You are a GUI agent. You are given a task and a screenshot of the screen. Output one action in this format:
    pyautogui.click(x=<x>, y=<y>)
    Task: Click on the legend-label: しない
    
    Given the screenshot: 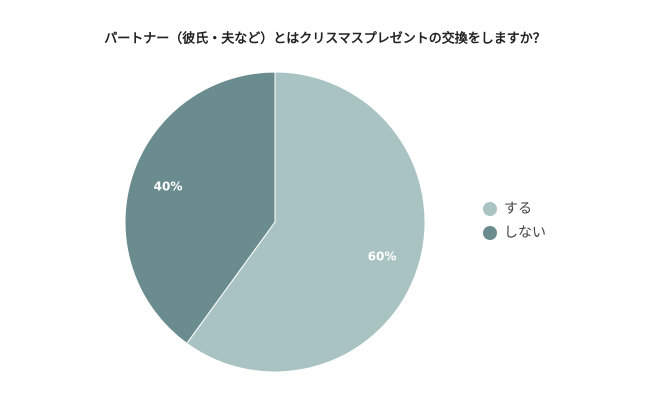 What is the action you would take?
    pyautogui.click(x=525, y=233)
    